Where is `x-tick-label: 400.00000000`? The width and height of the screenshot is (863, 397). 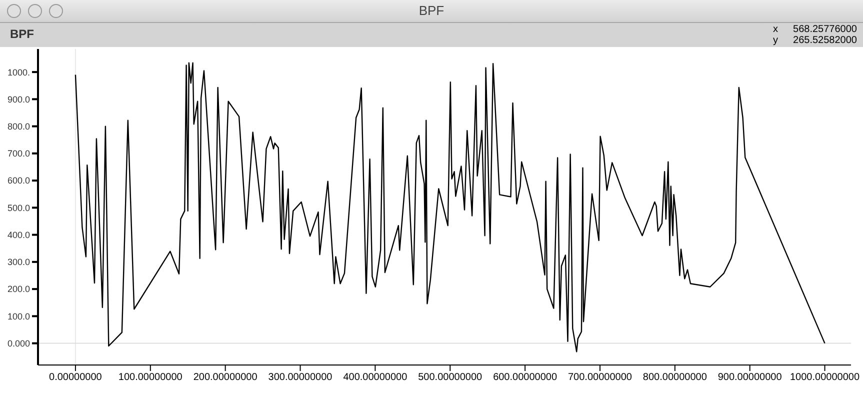
x-tick-label: 400.00000000 is located at coordinates (375, 378).